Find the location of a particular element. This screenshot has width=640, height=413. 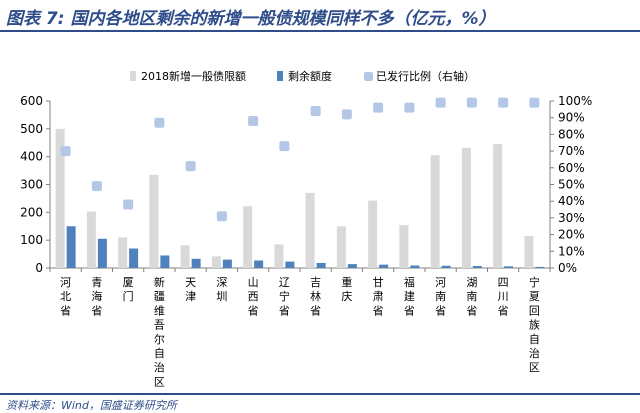

right-tick-label: 20% is located at coordinates (571, 235).